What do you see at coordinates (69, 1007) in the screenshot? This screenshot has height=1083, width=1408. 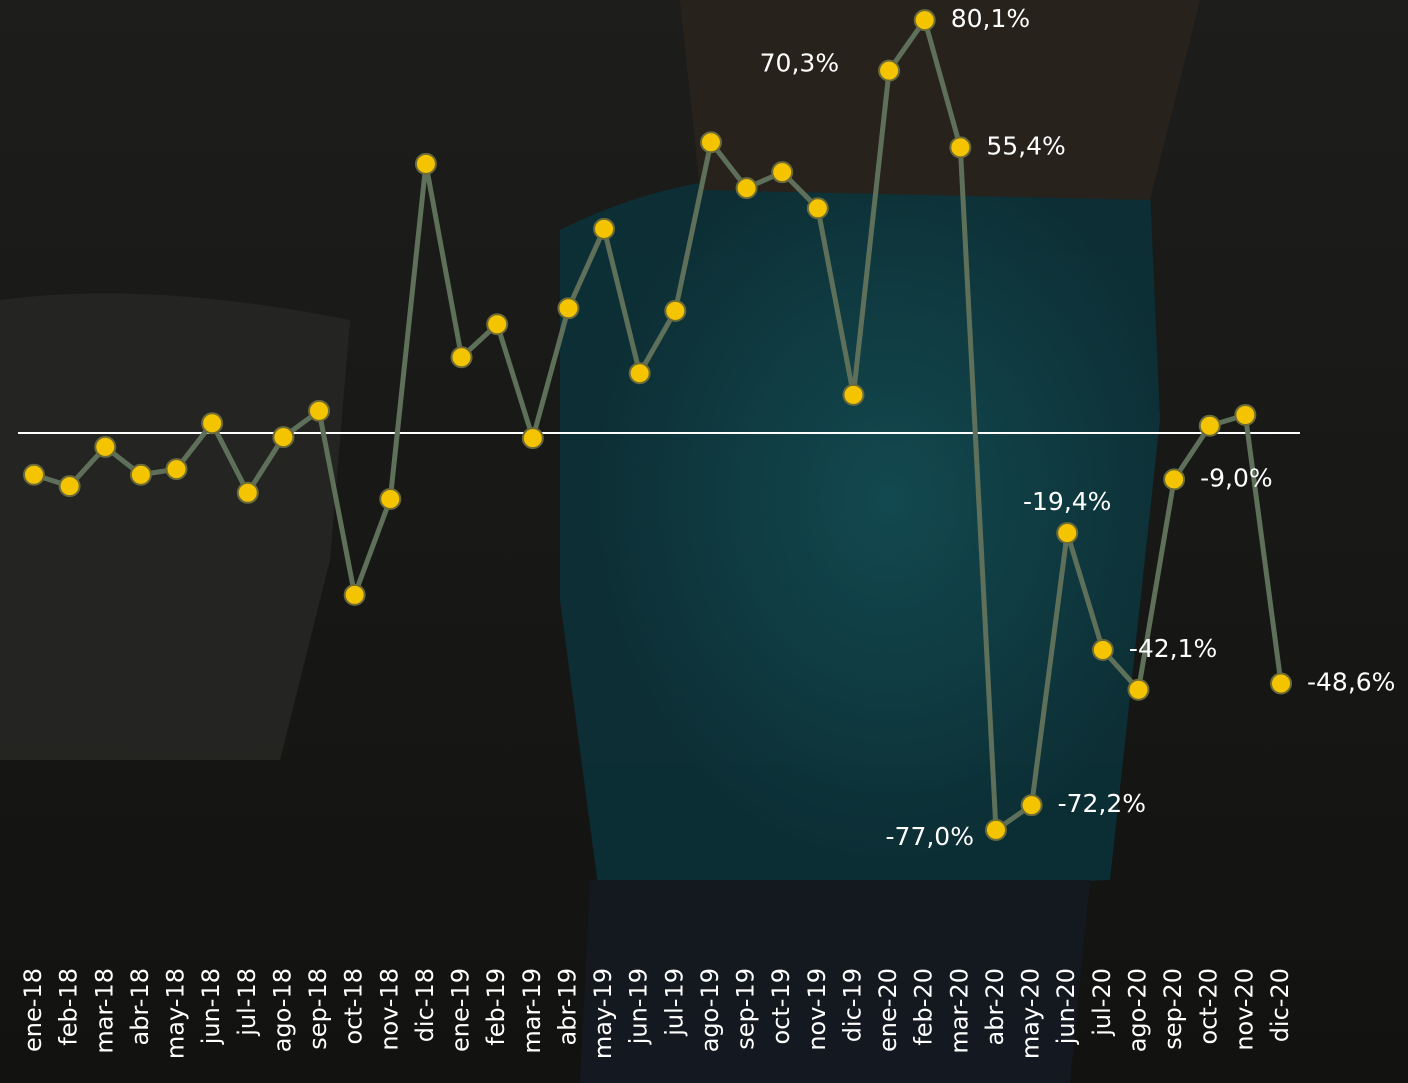 I see `x-tick-label: feb-18` at bounding box center [69, 1007].